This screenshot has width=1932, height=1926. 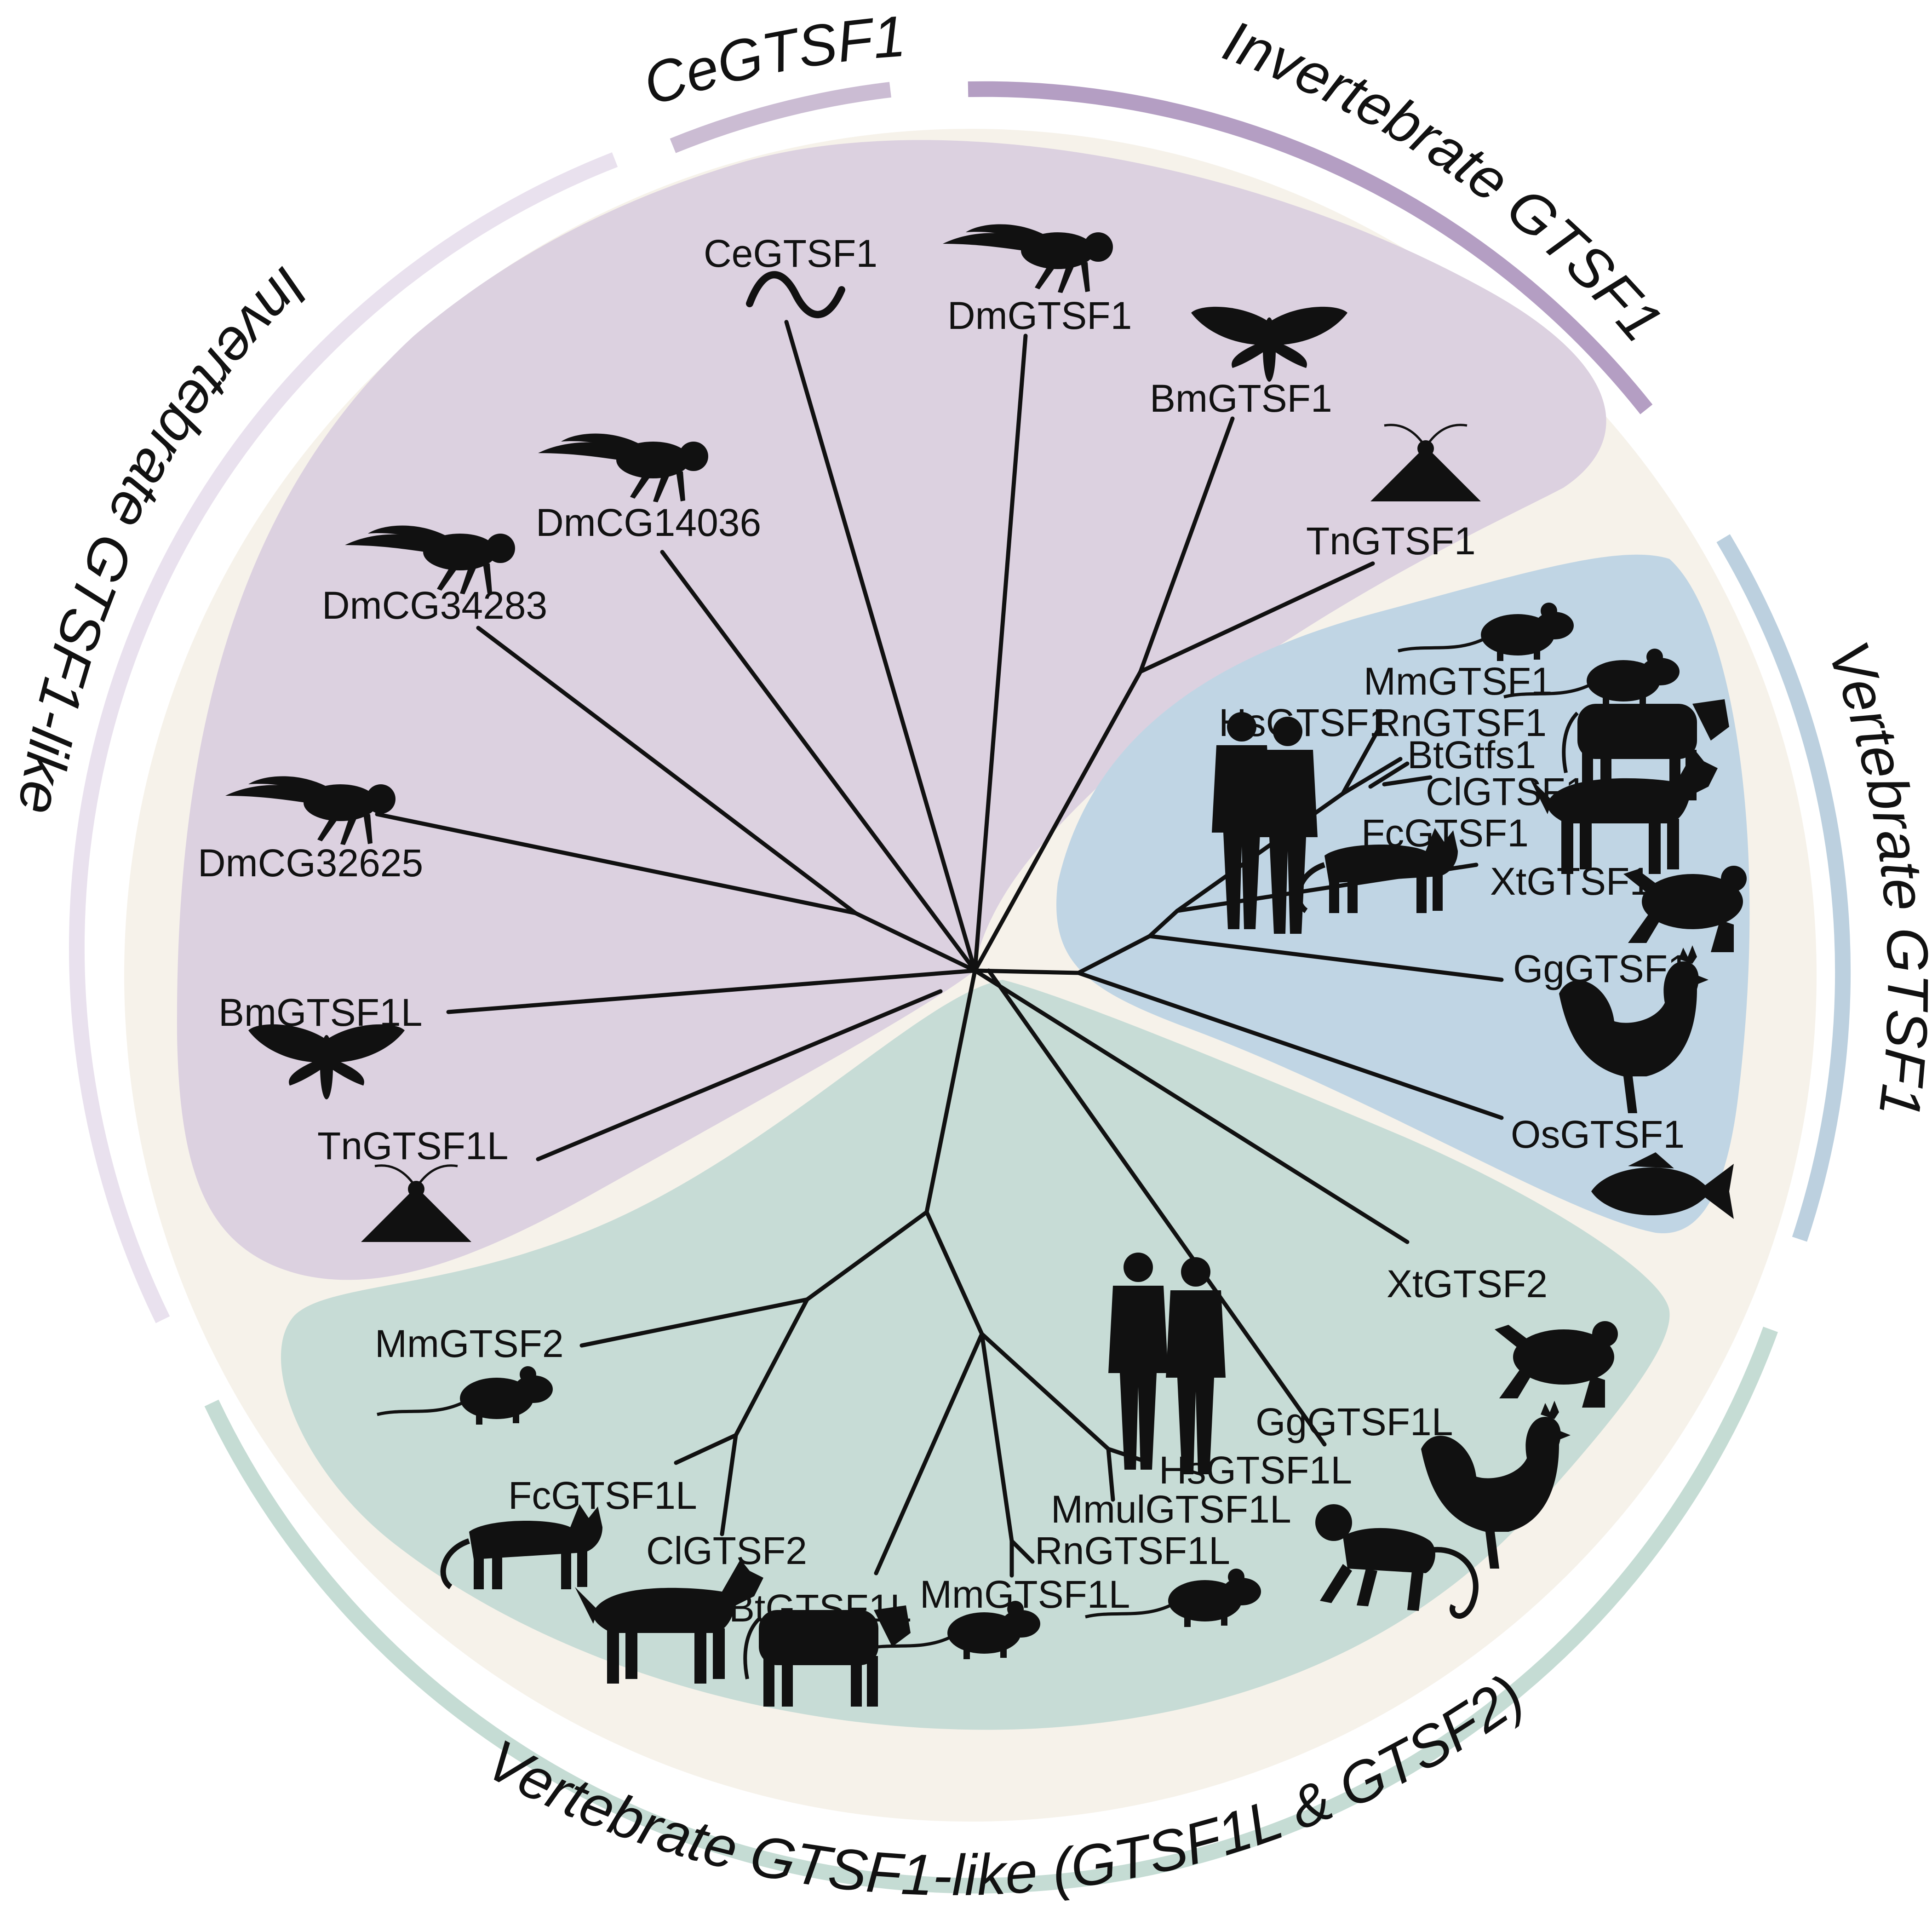 I want to click on leaf-label-dmcg32625: DmCG32625, so click(x=311, y=863).